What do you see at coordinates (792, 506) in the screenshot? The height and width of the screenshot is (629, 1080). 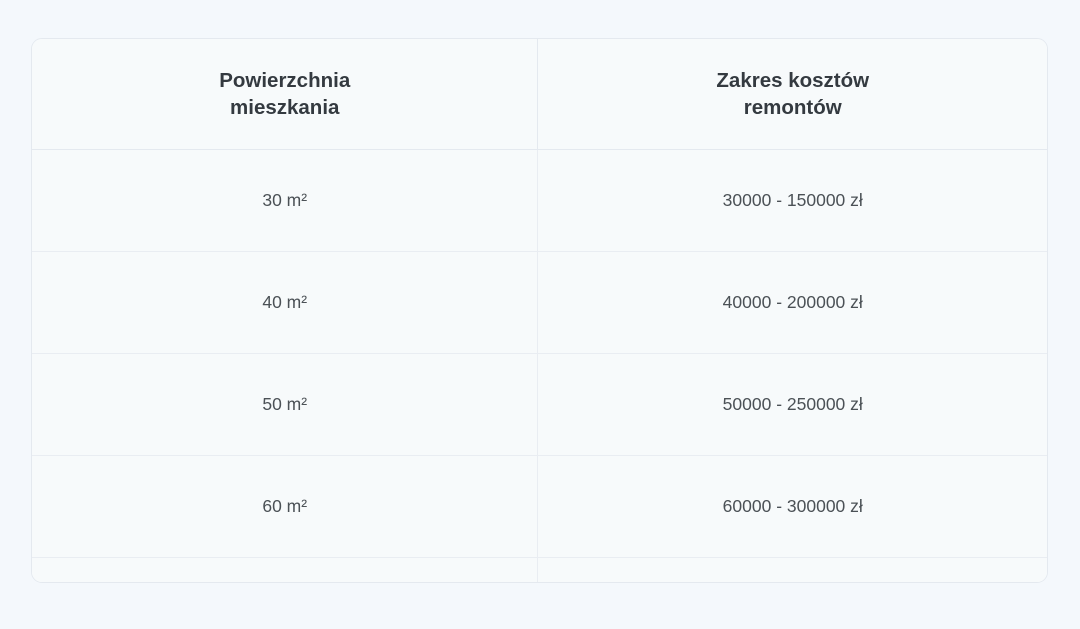 I see `cell-cost: 60000 - 300000 zł` at bounding box center [792, 506].